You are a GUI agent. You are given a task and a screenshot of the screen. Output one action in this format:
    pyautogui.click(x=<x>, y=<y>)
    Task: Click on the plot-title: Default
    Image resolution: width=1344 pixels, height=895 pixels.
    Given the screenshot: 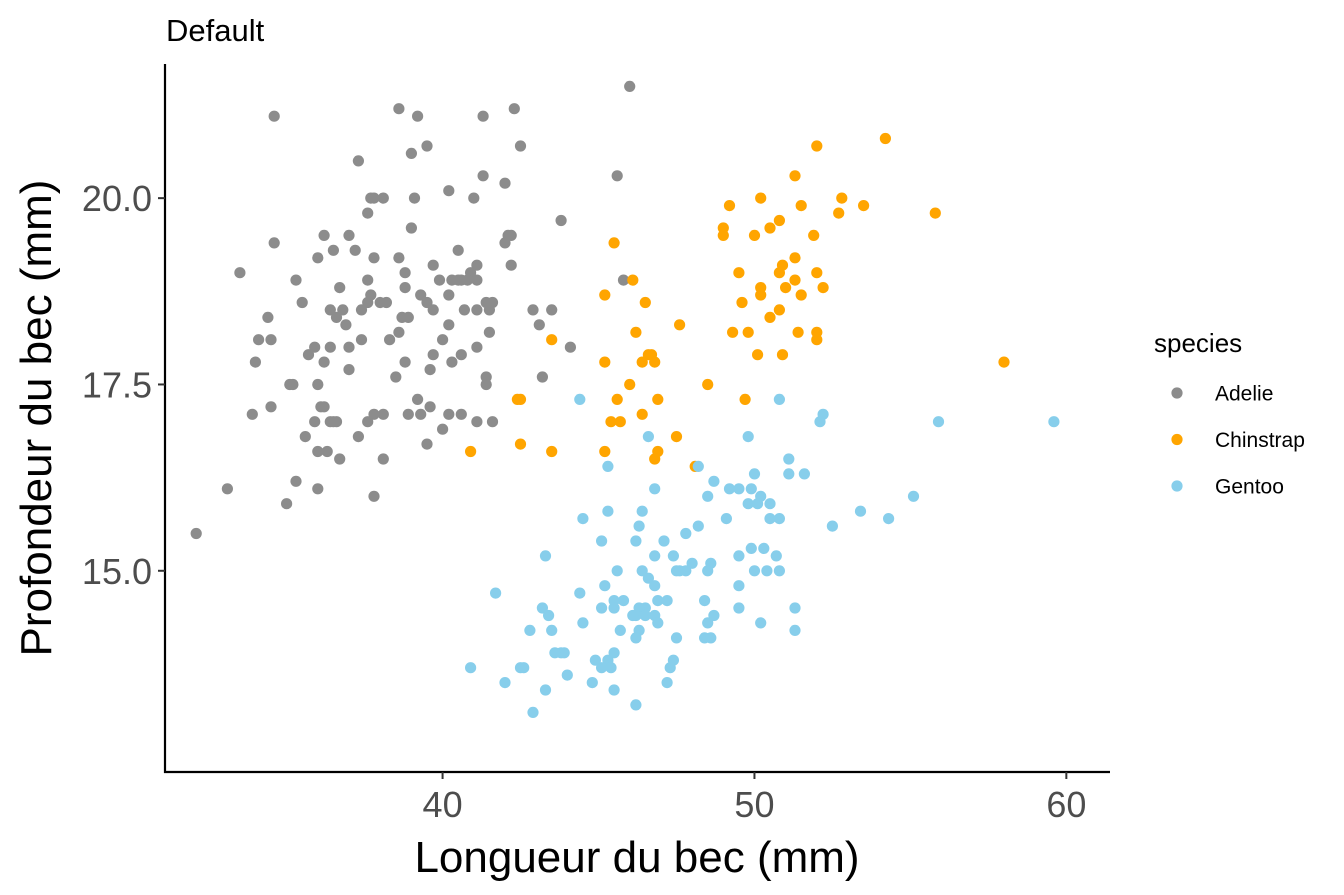 What is the action you would take?
    pyautogui.click(x=215, y=30)
    